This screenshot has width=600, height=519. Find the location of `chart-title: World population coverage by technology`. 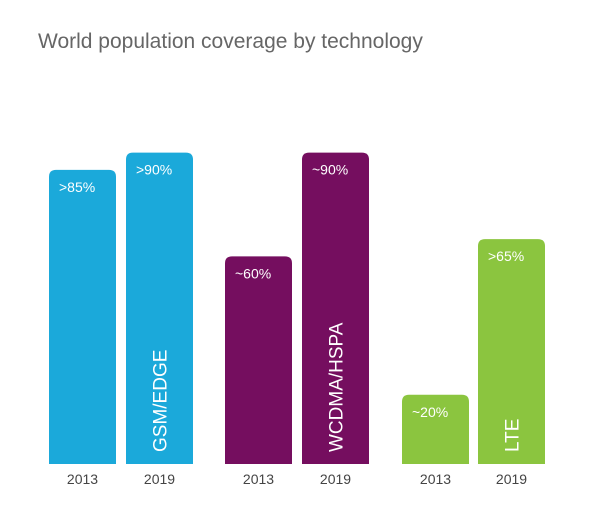

chart-title: World population coverage by technology is located at coordinates (230, 41).